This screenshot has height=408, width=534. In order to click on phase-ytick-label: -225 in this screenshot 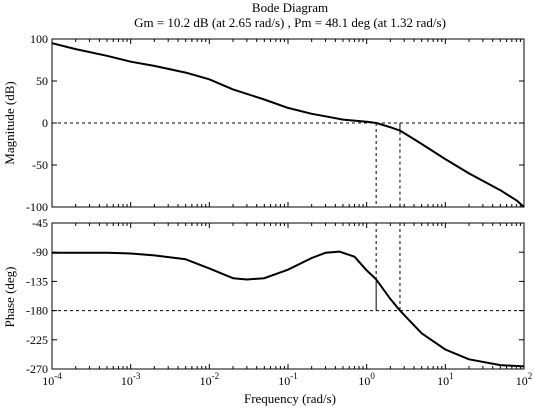, I will do `click(37, 340)`.